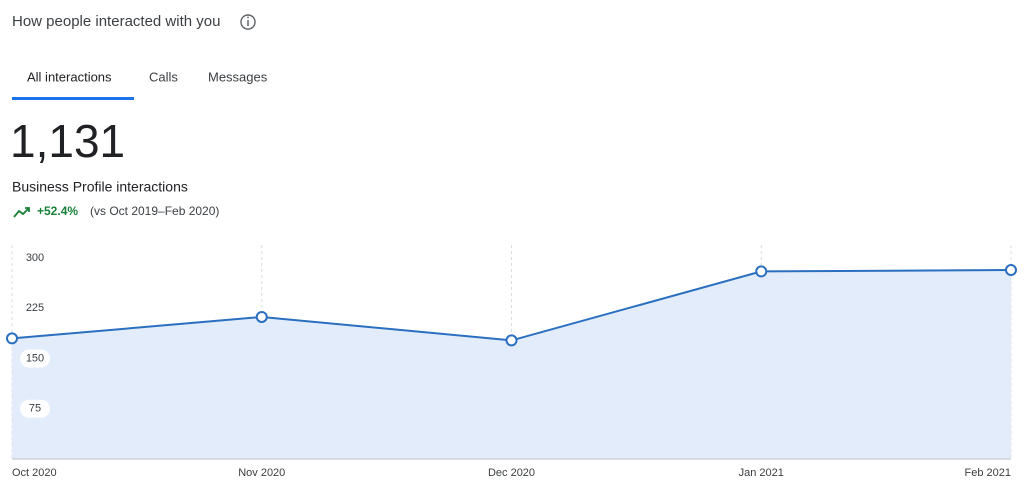  What do you see at coordinates (511, 473) in the screenshot?
I see `x-tick-label: Dec 2020` at bounding box center [511, 473].